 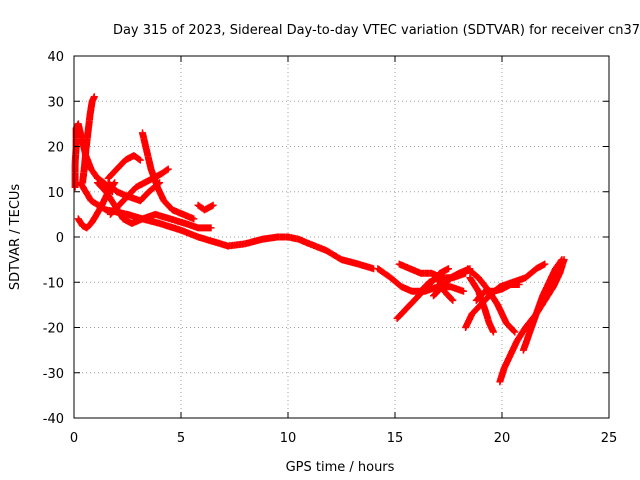 I want to click on y-tick-label: -30, so click(x=53, y=374).